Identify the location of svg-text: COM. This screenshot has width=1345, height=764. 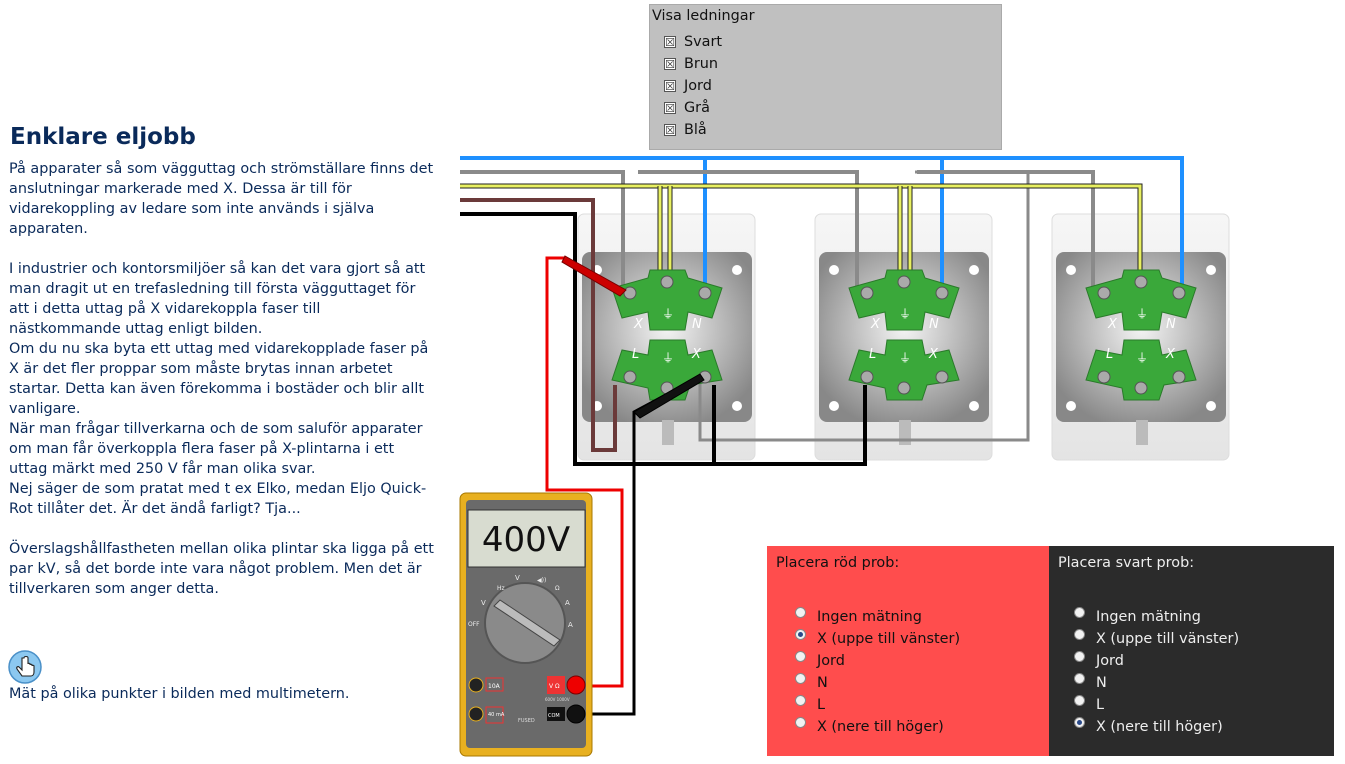
(554, 716).